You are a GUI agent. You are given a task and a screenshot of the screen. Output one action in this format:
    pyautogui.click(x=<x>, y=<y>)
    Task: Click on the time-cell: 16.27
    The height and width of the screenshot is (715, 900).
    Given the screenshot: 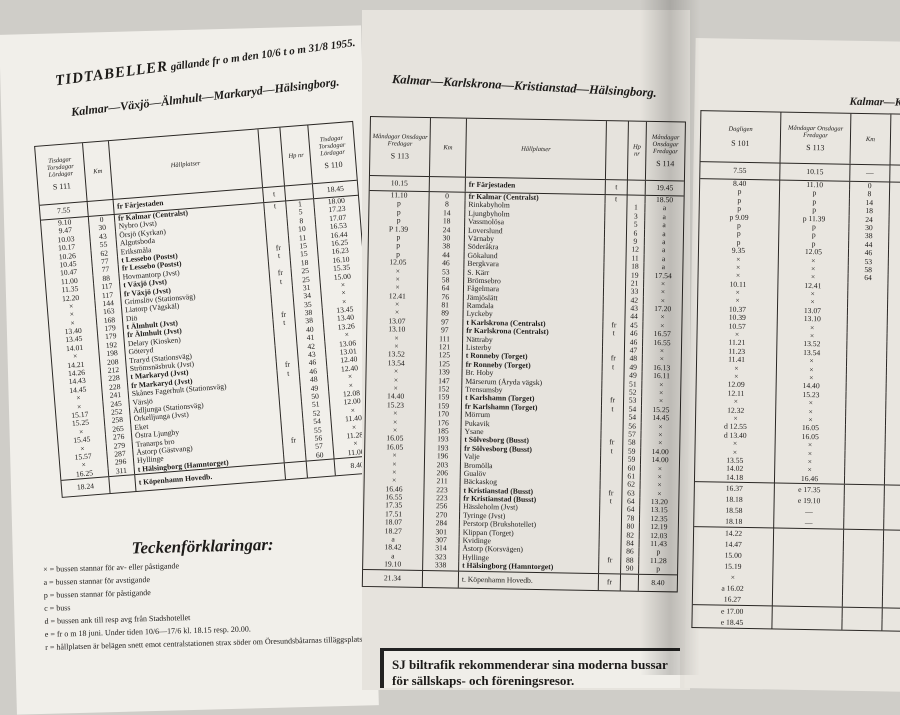 What is the action you would take?
    pyautogui.click(x=732, y=599)
    